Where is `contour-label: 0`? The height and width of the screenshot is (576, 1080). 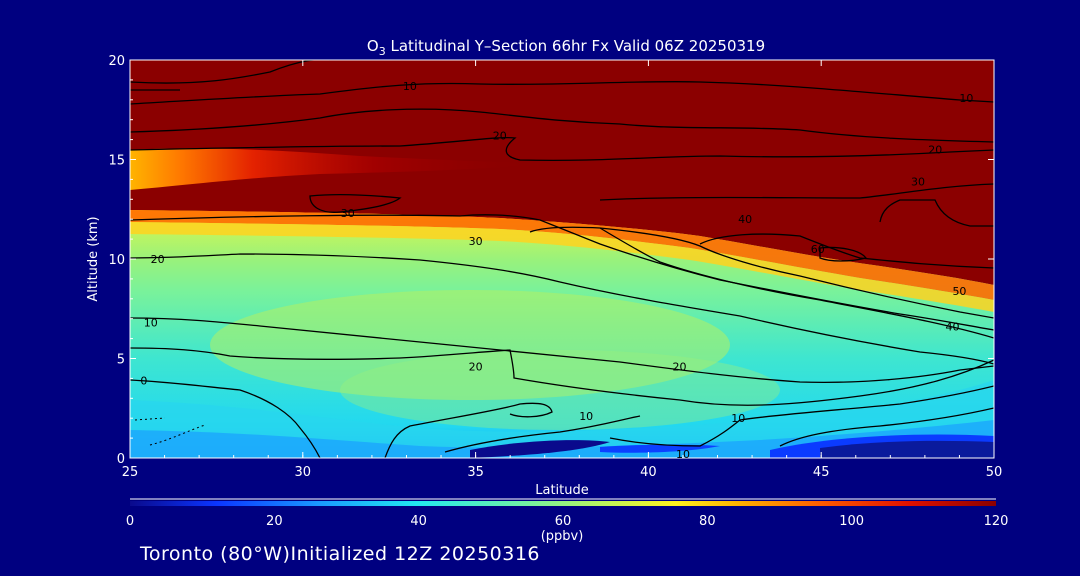 contour-label: 0 is located at coordinates (143, 380).